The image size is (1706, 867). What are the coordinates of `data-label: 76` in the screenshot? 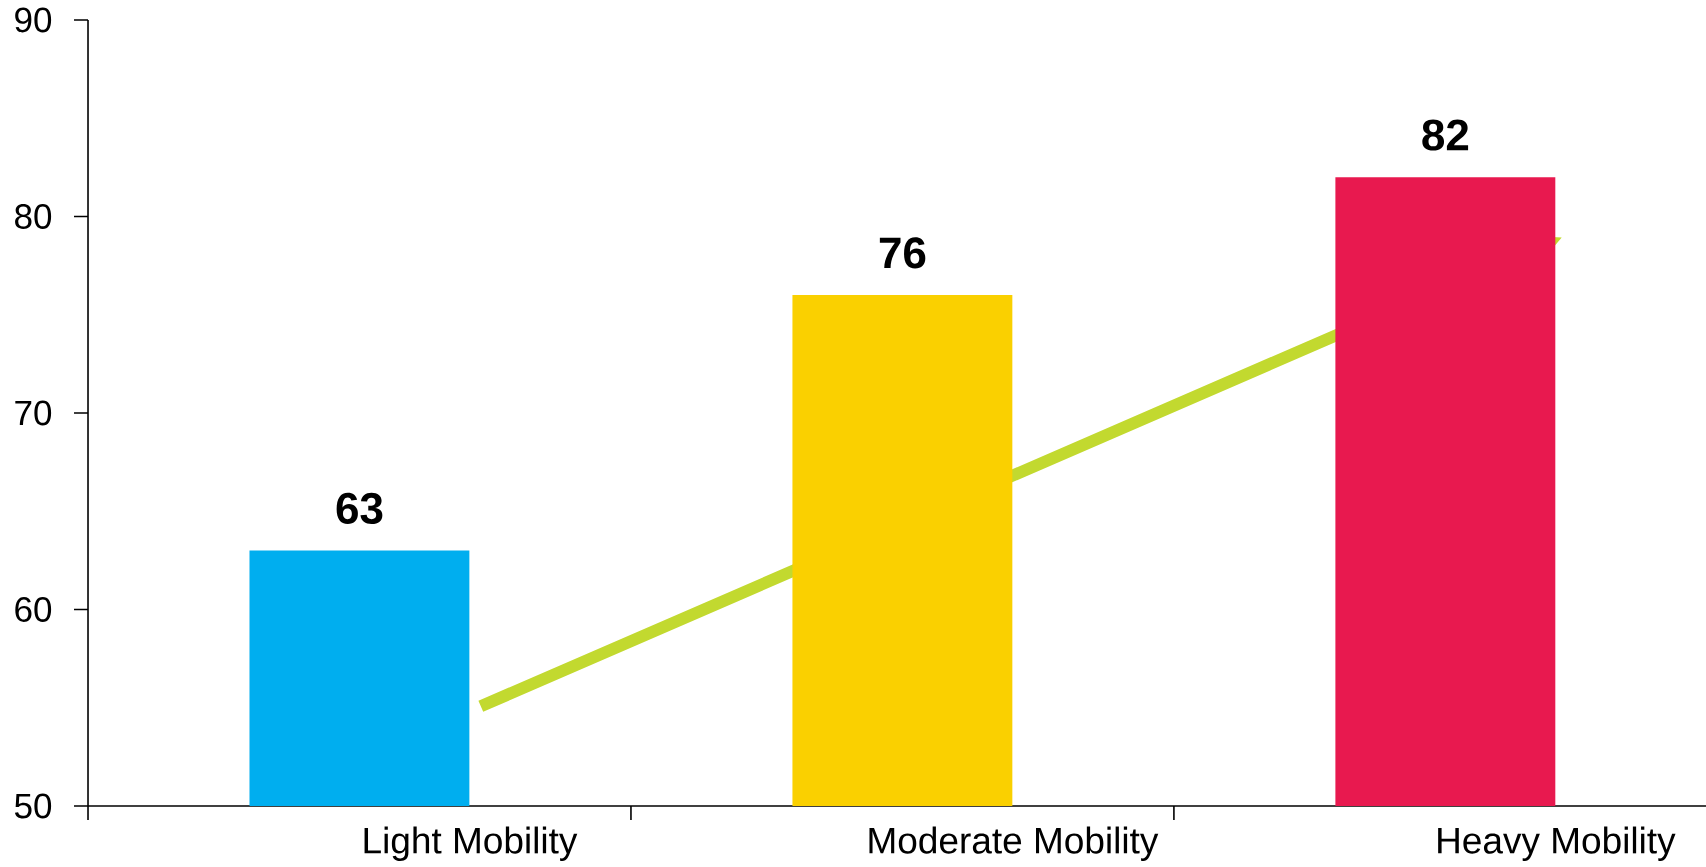 It's located at (902, 253).